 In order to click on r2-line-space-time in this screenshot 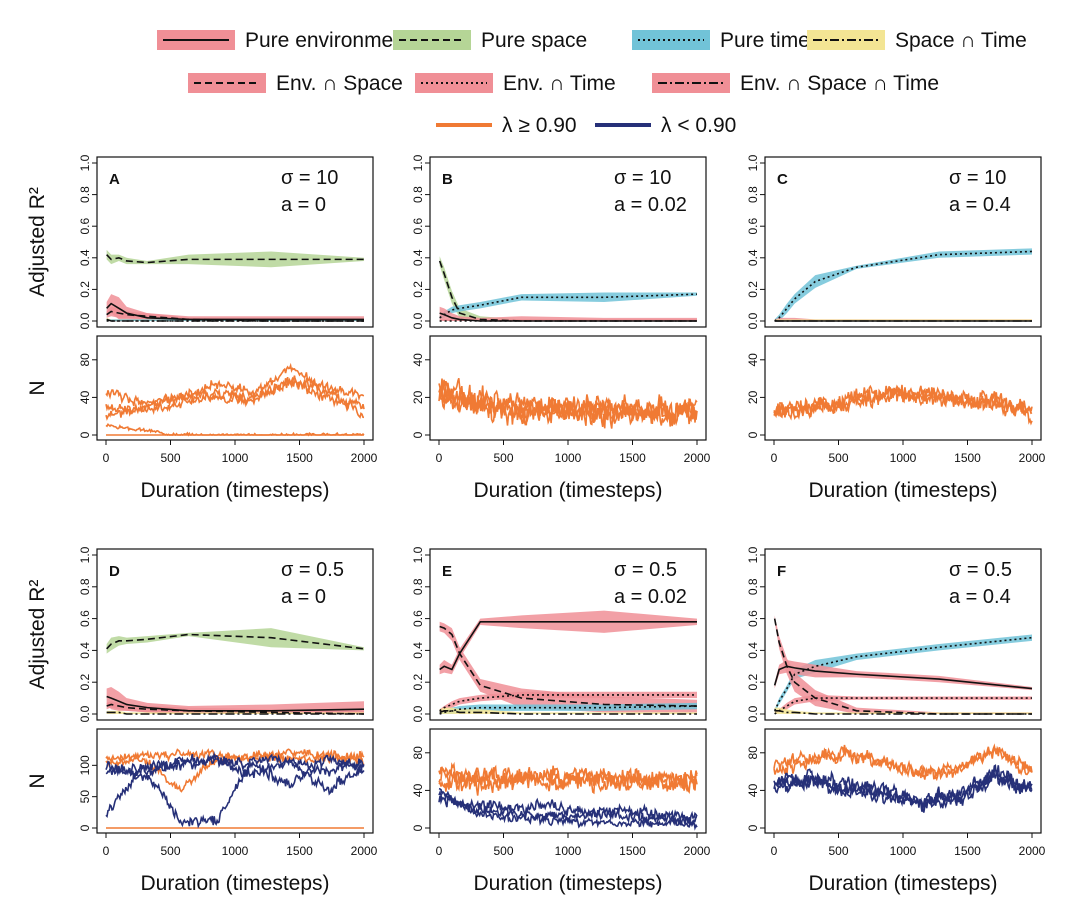, I will do `click(568, 712)`.